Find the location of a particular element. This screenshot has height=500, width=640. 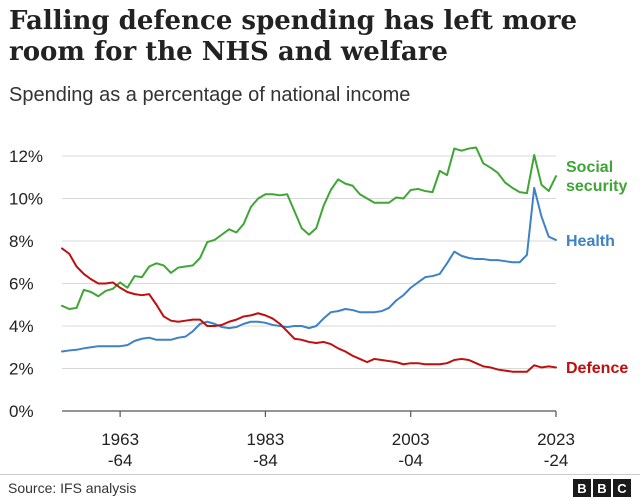

logo-letter-b1: B is located at coordinates (582, 488).